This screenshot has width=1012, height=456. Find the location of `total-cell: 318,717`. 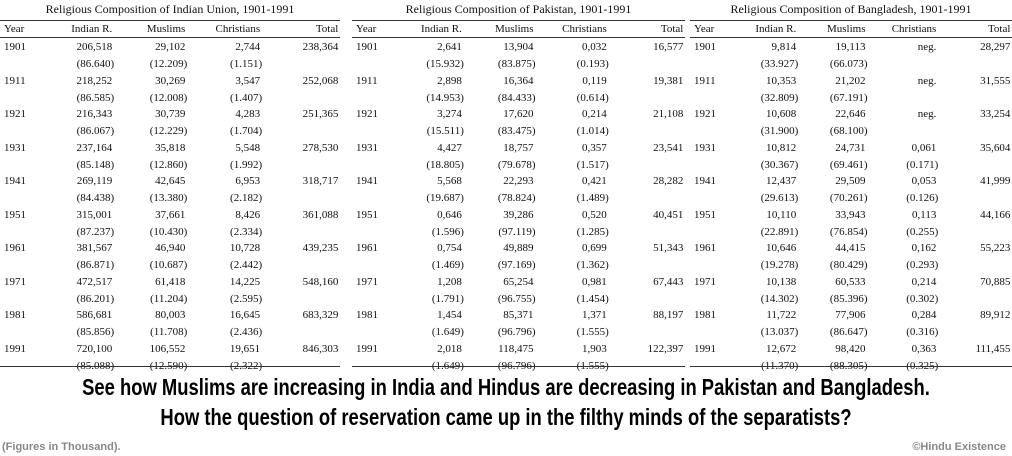

total-cell: 318,717 is located at coordinates (320, 181).